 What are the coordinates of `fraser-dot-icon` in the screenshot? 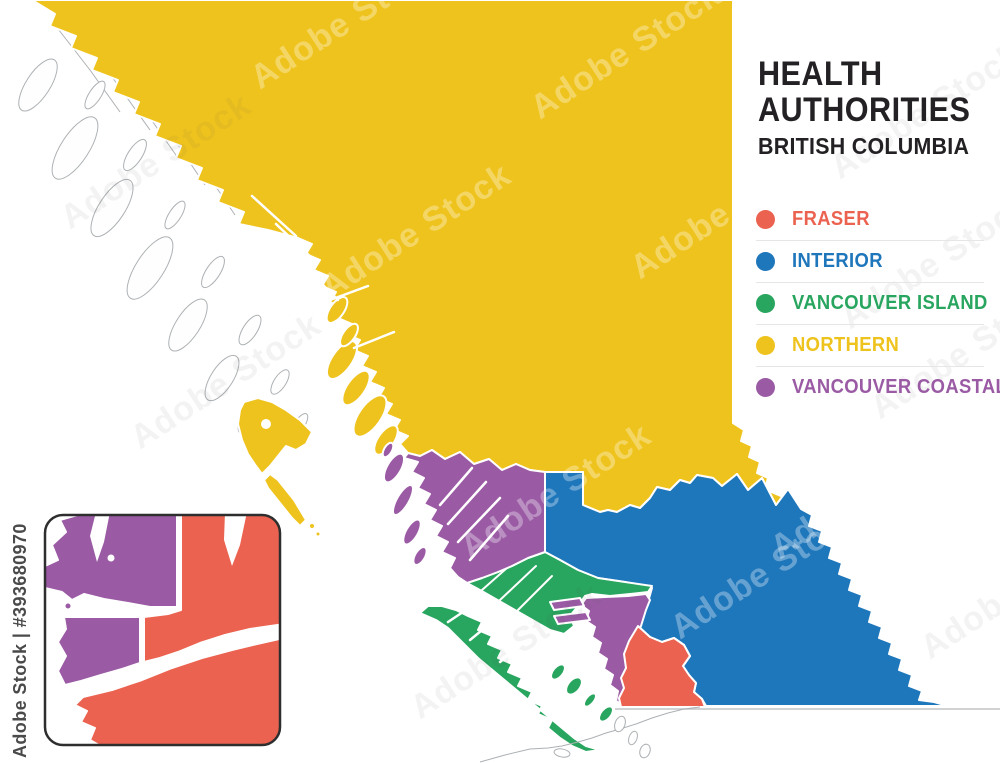 It's located at (765, 219).